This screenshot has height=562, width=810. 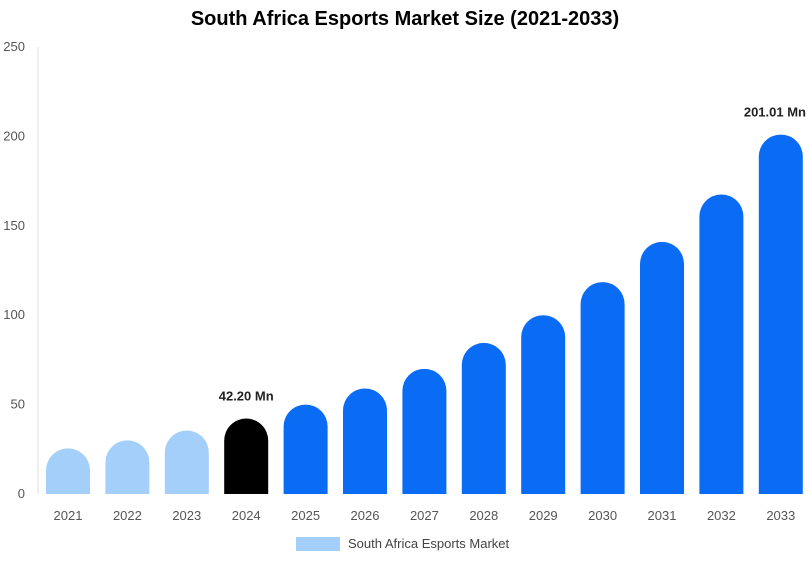 I want to click on x-tick-label: 2027, so click(x=424, y=515).